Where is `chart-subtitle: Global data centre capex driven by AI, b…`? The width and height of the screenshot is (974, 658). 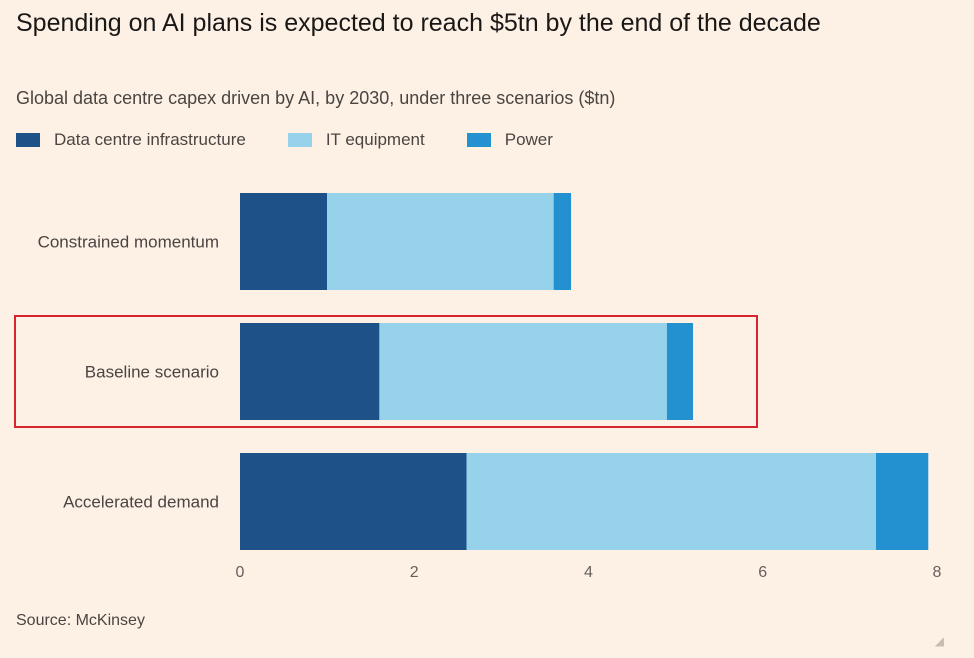 chart-subtitle: Global data centre capex driven by AI, b… is located at coordinates (316, 98).